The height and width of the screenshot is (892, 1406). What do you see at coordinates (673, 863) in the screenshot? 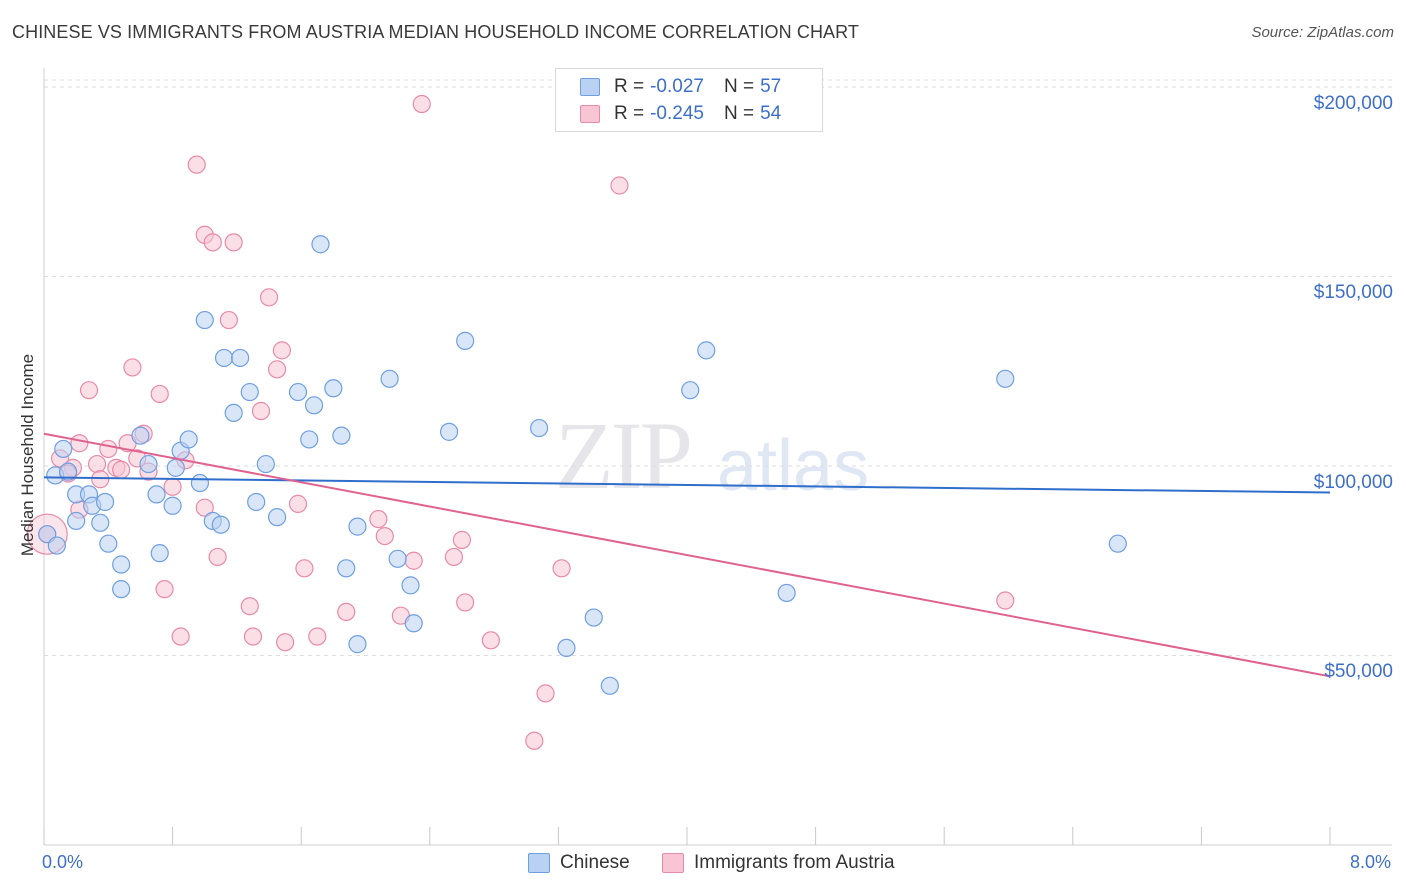
I see `austria-legend-swatch` at bounding box center [673, 863].